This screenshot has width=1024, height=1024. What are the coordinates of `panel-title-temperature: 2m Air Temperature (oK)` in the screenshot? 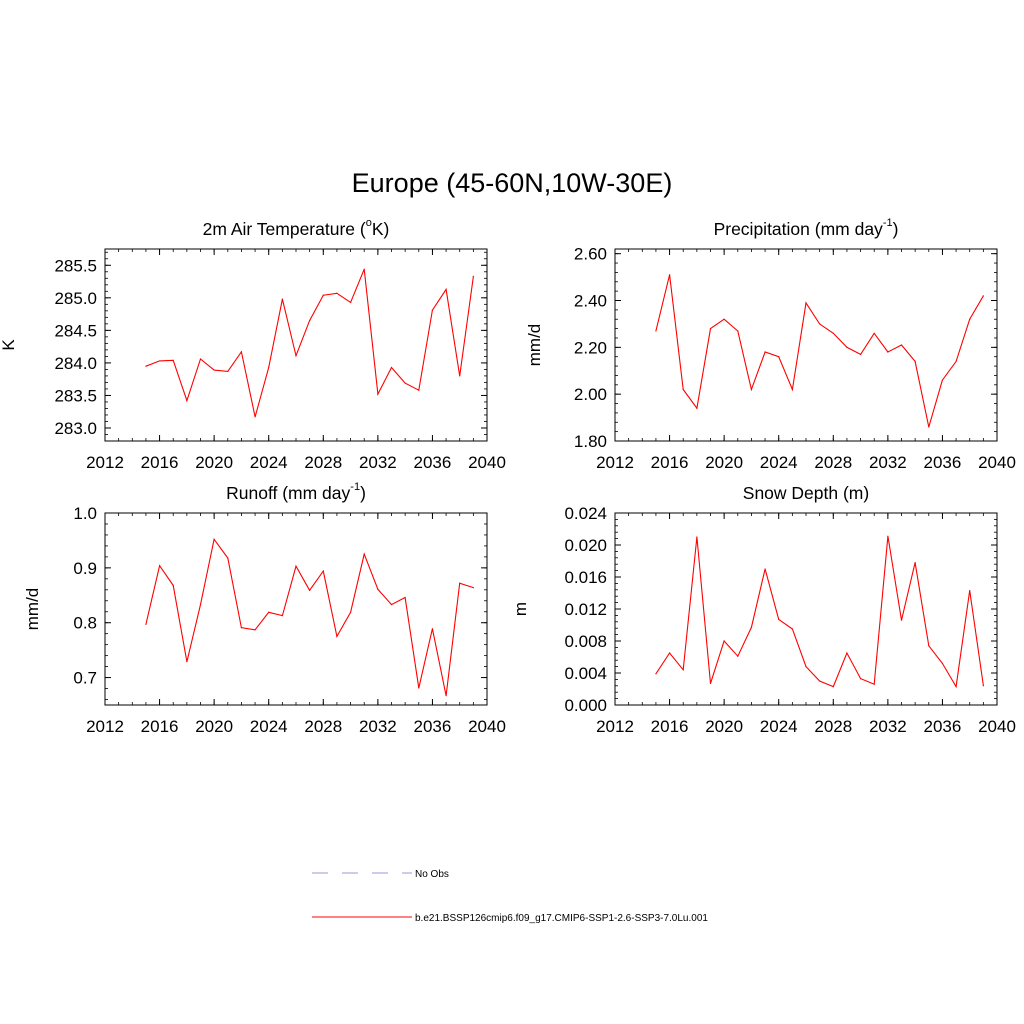 It's located at (296, 228).